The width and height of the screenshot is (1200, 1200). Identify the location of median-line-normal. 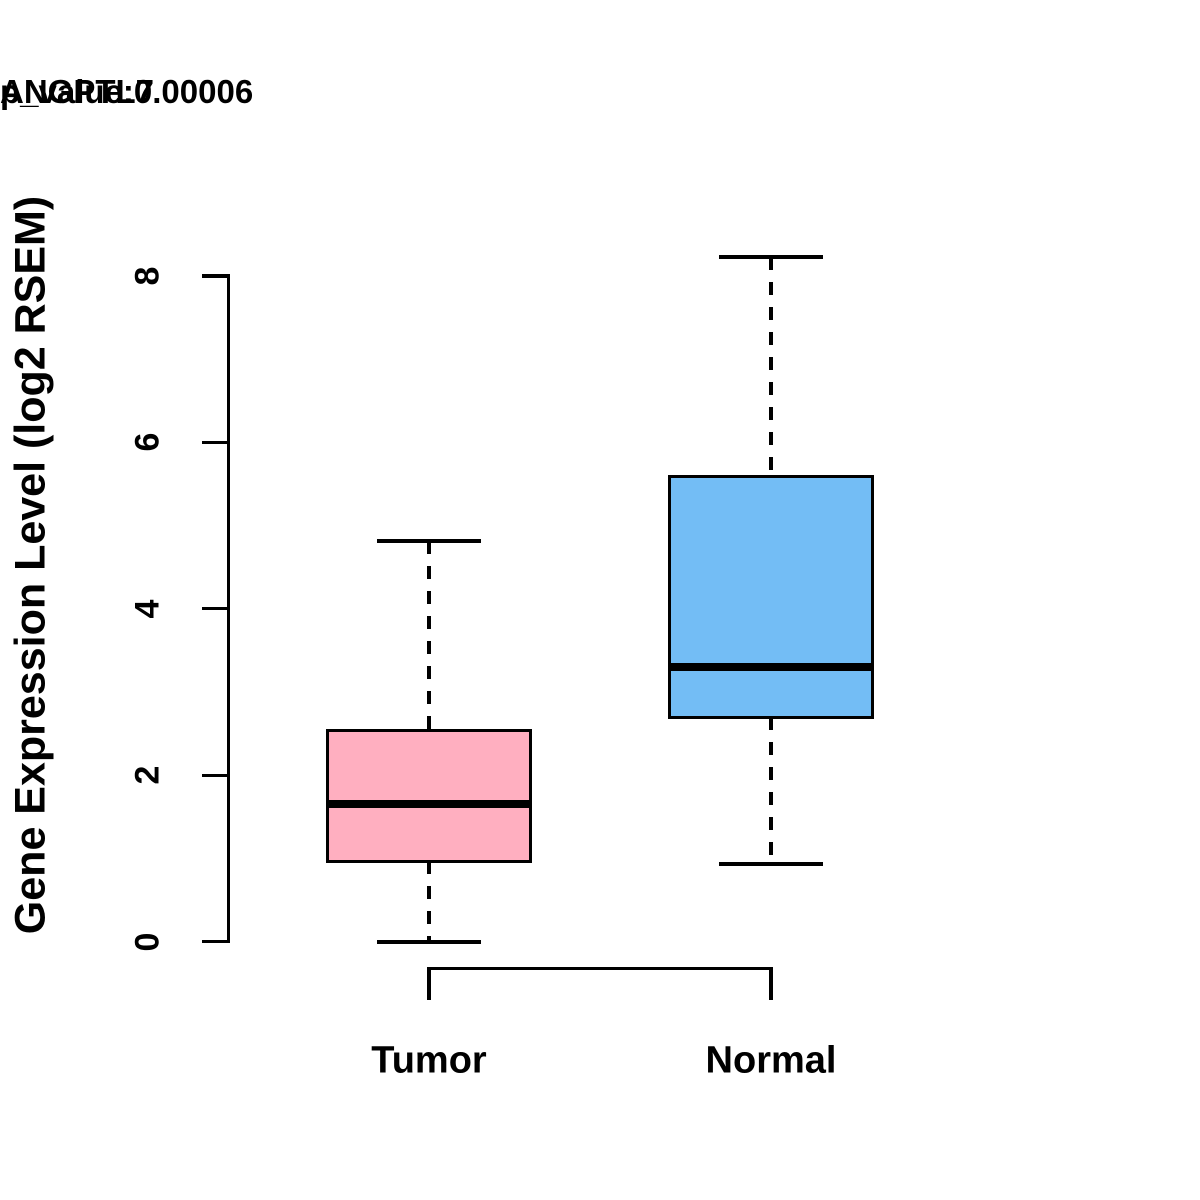
(771, 667).